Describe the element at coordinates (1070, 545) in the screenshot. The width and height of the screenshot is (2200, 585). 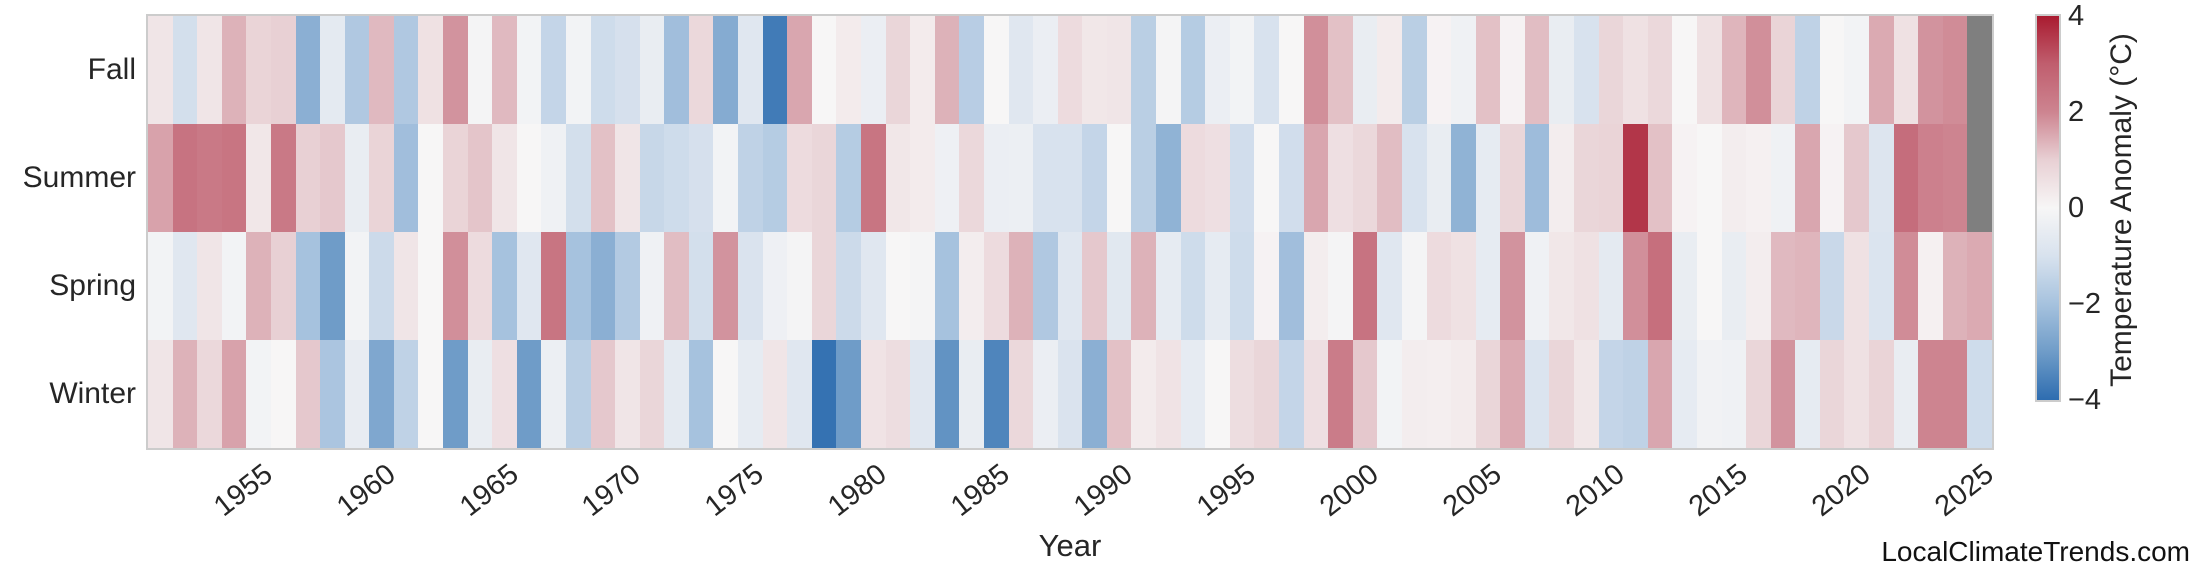
I see `x-axis-title: Year` at that location.